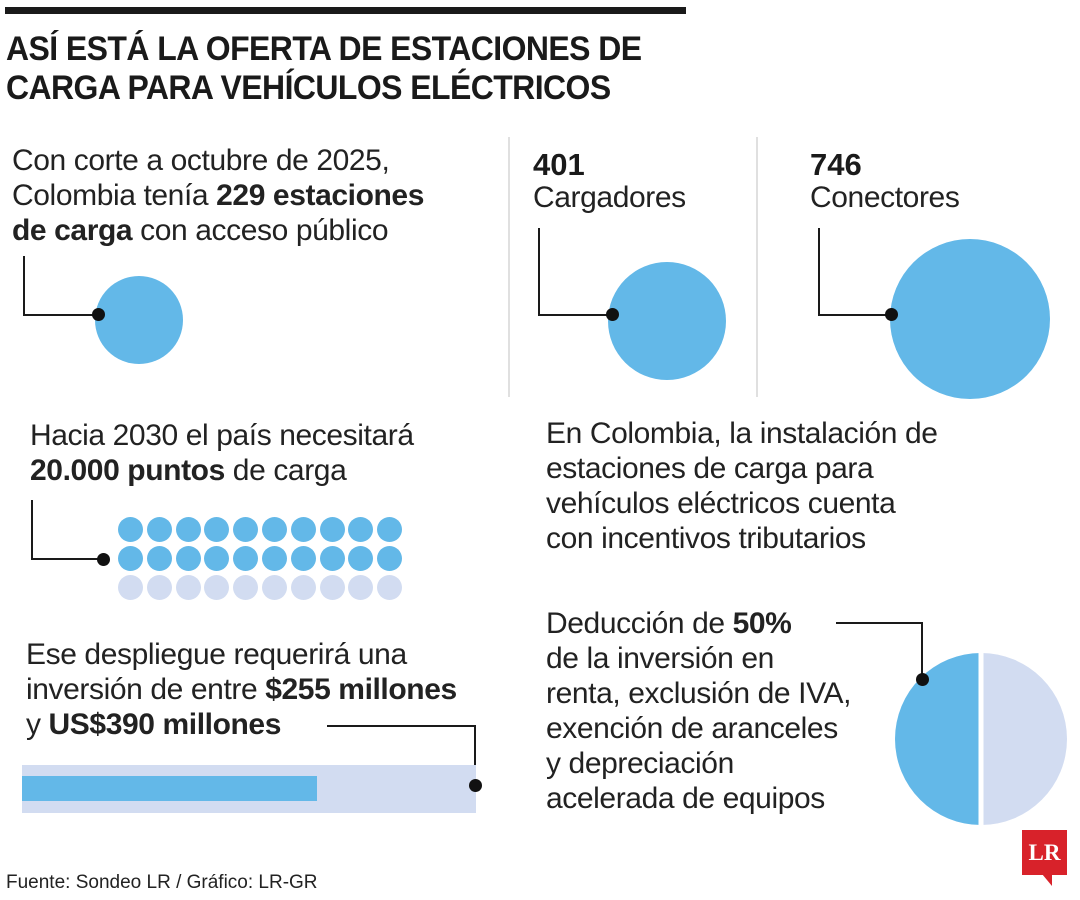 The image size is (1080, 900). I want to click on stations-count: 229 estaciones, so click(320, 195).